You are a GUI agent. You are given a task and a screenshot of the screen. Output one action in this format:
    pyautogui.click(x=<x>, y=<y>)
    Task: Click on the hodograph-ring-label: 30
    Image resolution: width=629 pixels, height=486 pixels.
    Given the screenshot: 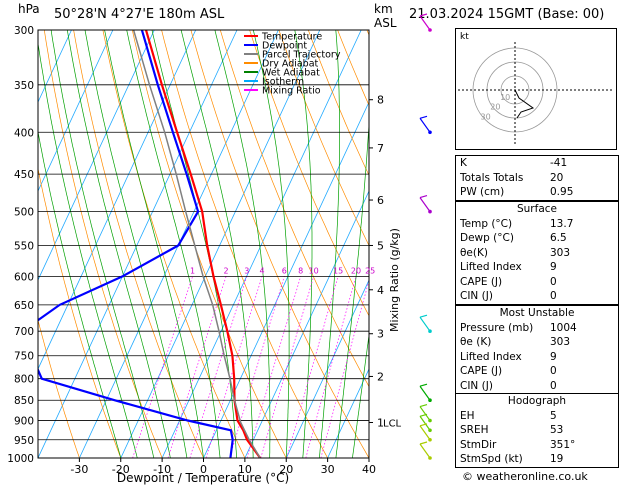 What is the action you would take?
    pyautogui.click(x=486, y=116)
    